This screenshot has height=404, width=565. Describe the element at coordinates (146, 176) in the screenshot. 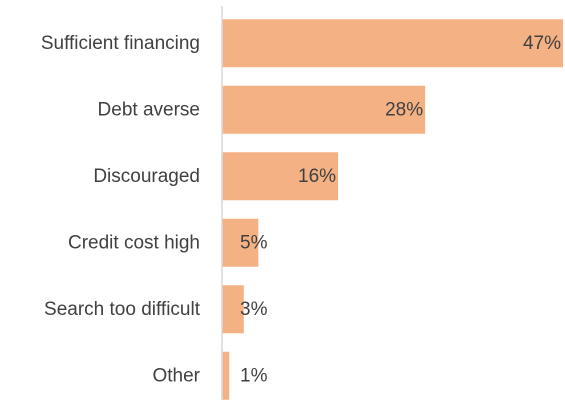

I see `category-label-3: Discouraged` at that location.